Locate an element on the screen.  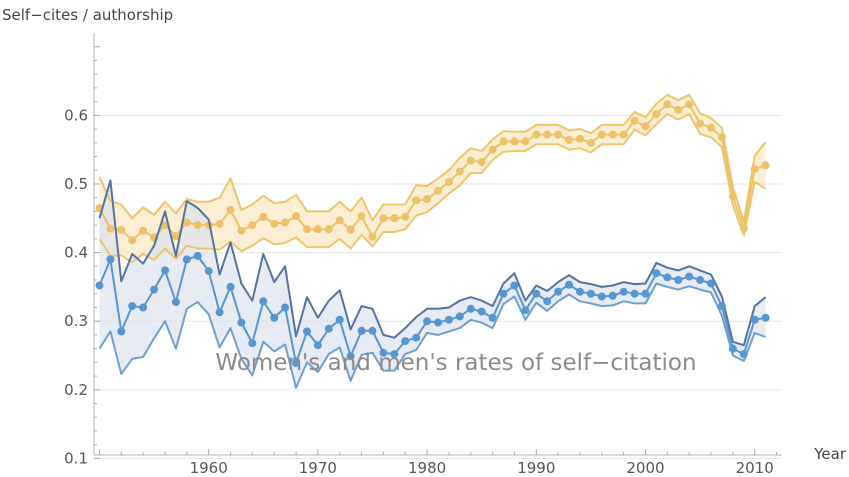
chart-annotation: Women's and men's rates of self−citation is located at coordinates (455, 363).